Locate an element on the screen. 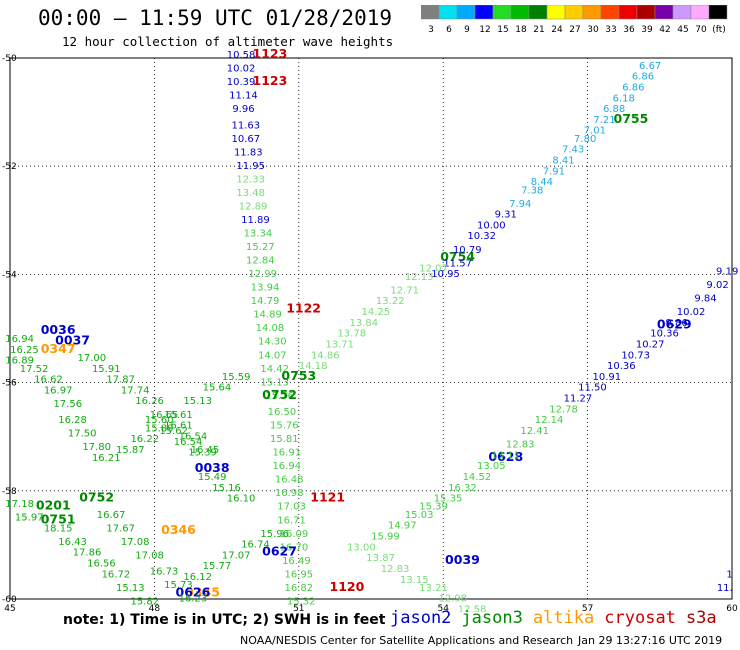 This screenshot has height=650, width=740. wave-height-value: 15.16 is located at coordinates (226, 488).